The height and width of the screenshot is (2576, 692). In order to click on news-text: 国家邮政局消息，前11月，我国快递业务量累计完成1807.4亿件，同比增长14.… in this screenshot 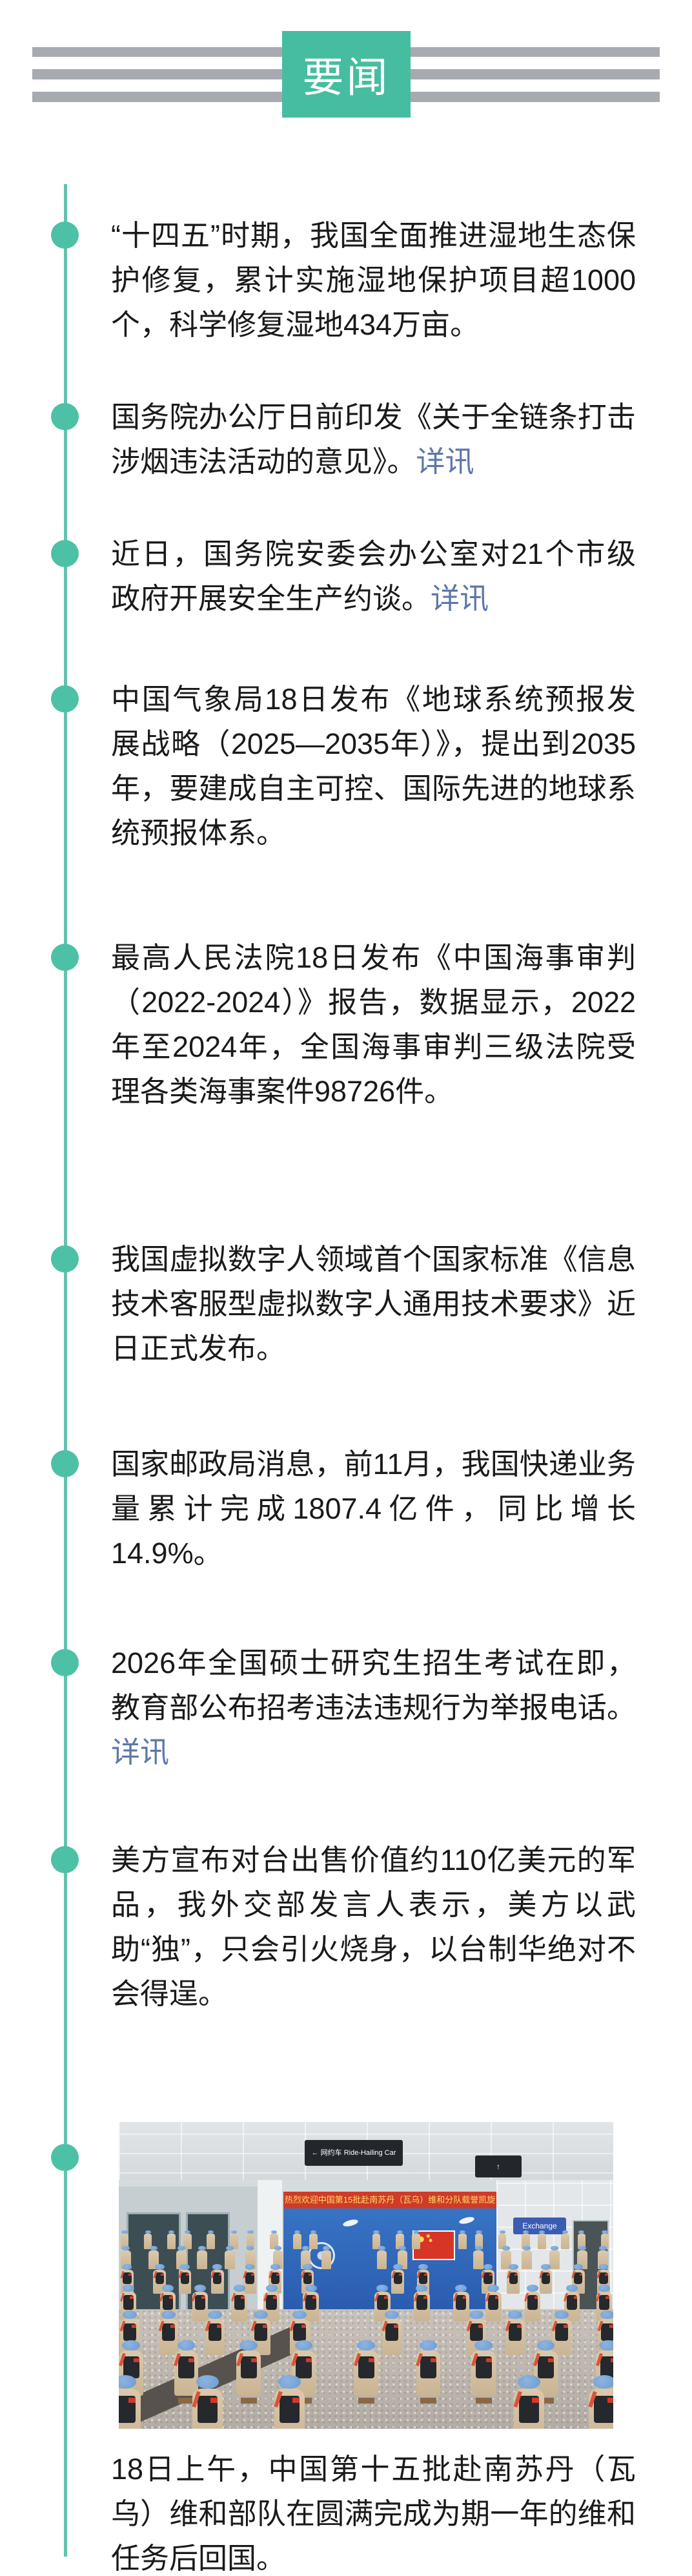, I will do `click(373, 1509)`.